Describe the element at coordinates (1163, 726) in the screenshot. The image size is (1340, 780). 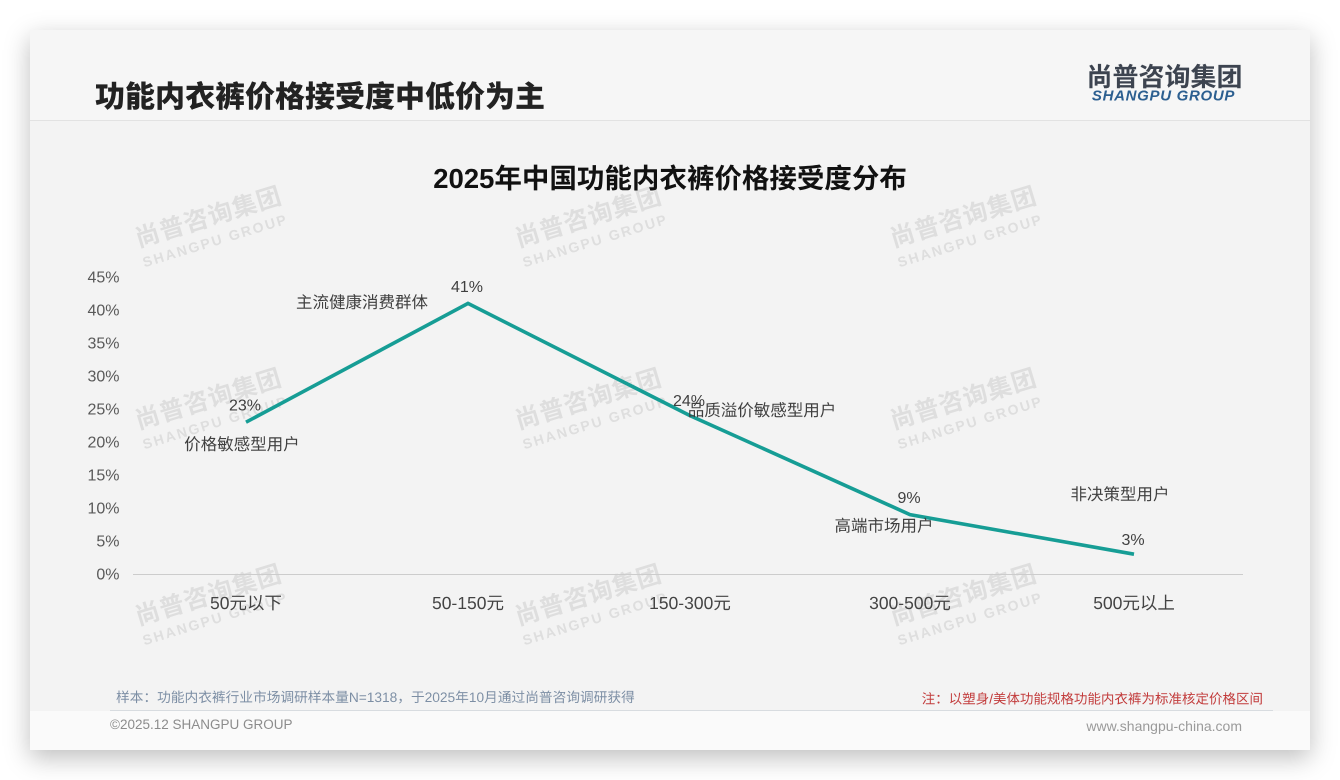
I see `svg-text: www.shangpu-china.com` at that location.